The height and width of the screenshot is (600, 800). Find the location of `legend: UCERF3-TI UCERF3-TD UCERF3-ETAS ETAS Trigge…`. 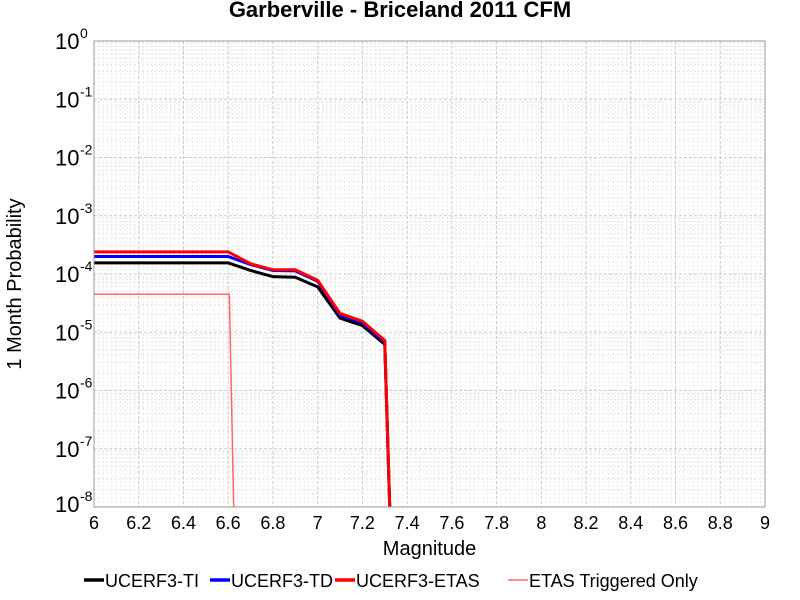

legend: UCERF3-TI UCERF3-TD UCERF3-ETAS ETAS Trigge… is located at coordinates (391, 581).